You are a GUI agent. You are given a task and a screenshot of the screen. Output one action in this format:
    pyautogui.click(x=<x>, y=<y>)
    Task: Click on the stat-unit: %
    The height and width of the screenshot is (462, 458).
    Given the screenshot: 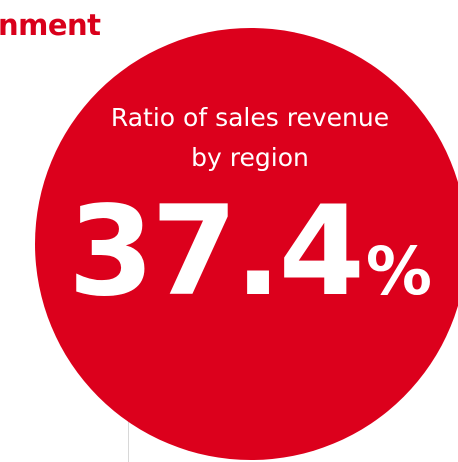 What is the action you would take?
    pyautogui.click(x=399, y=271)
    